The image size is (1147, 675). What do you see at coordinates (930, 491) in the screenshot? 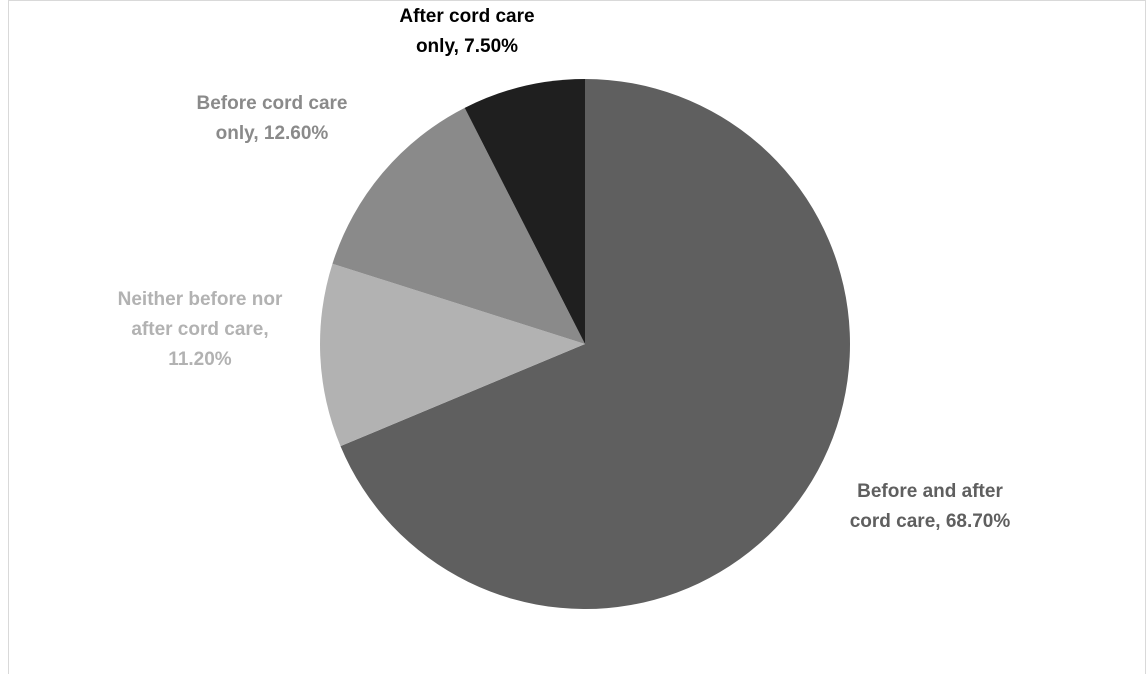
I see `slice-label-line: Before and after` at bounding box center [930, 491].